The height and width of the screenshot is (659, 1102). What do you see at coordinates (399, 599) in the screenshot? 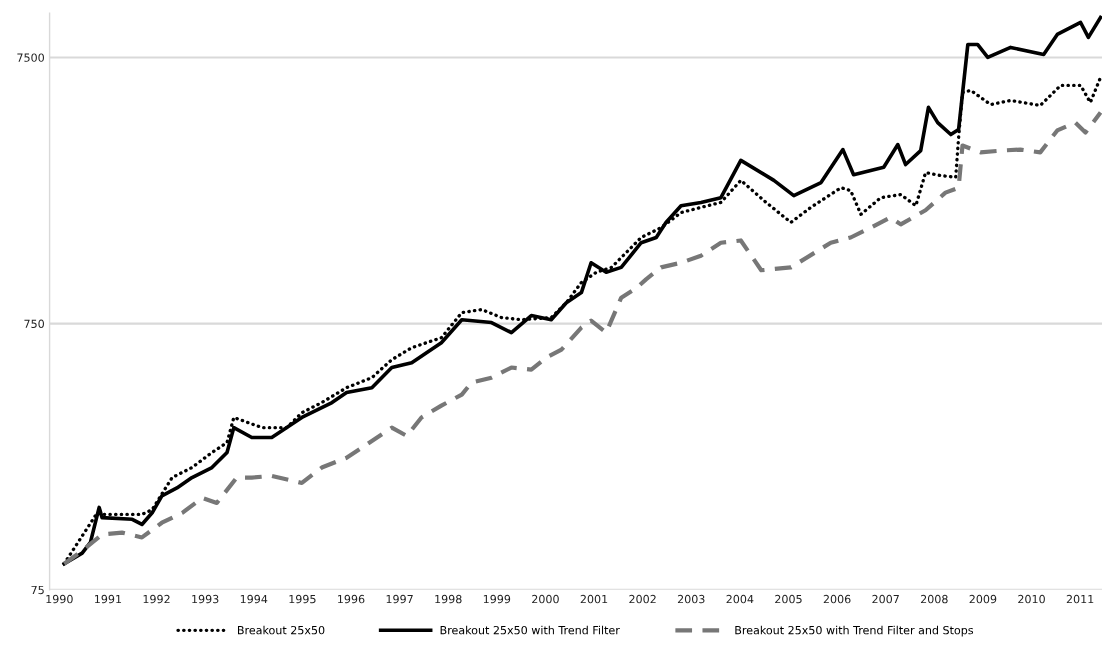
I see `x-tick-label: 1997` at bounding box center [399, 599].